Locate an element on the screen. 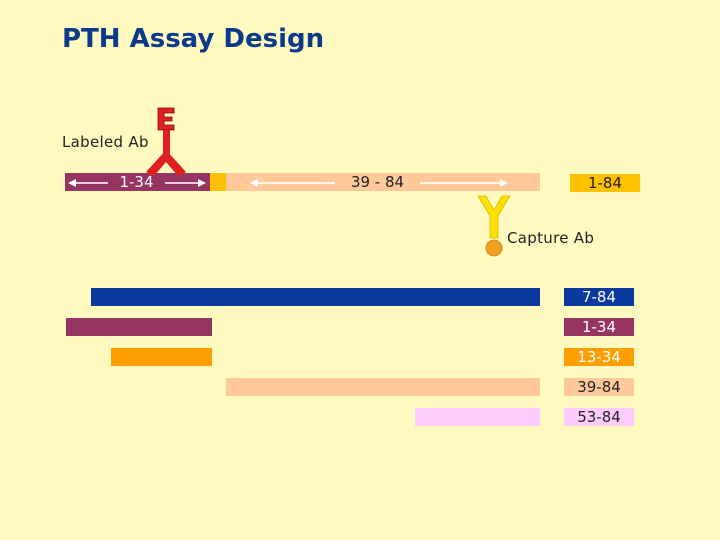 Image resolution: width=720 pixels, height=540 pixels. full-molecule-tag: 1-84 is located at coordinates (605, 183).